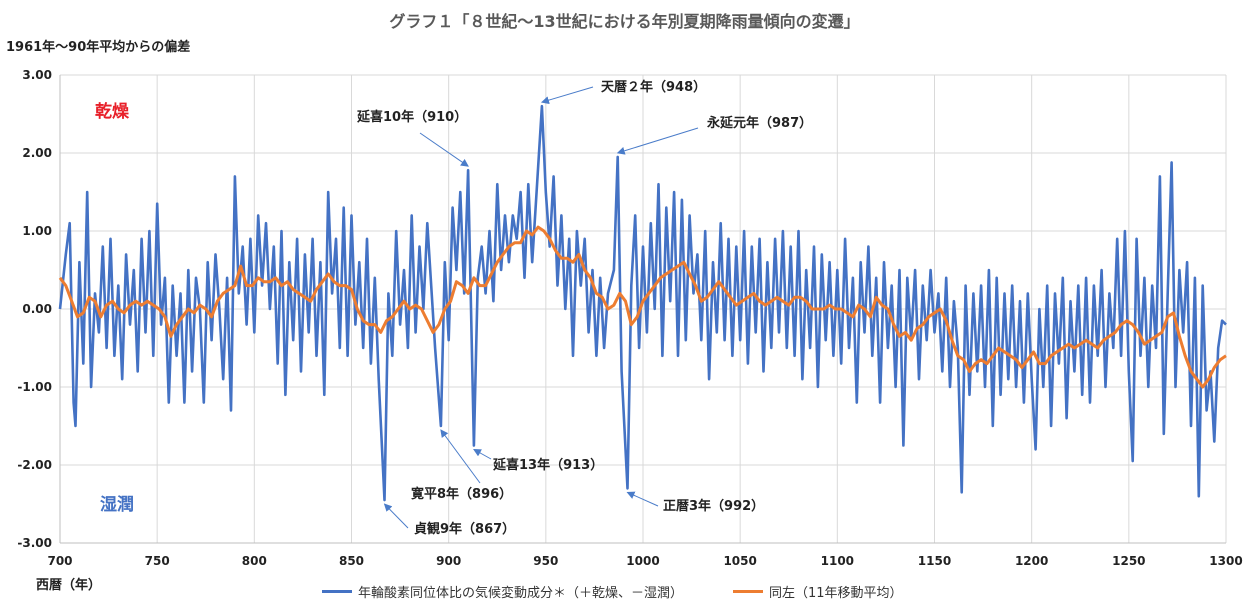 This screenshot has height=616, width=1249. Describe the element at coordinates (653, 87) in the screenshot. I see `annotation-label: 天暦２年（948）` at that location.